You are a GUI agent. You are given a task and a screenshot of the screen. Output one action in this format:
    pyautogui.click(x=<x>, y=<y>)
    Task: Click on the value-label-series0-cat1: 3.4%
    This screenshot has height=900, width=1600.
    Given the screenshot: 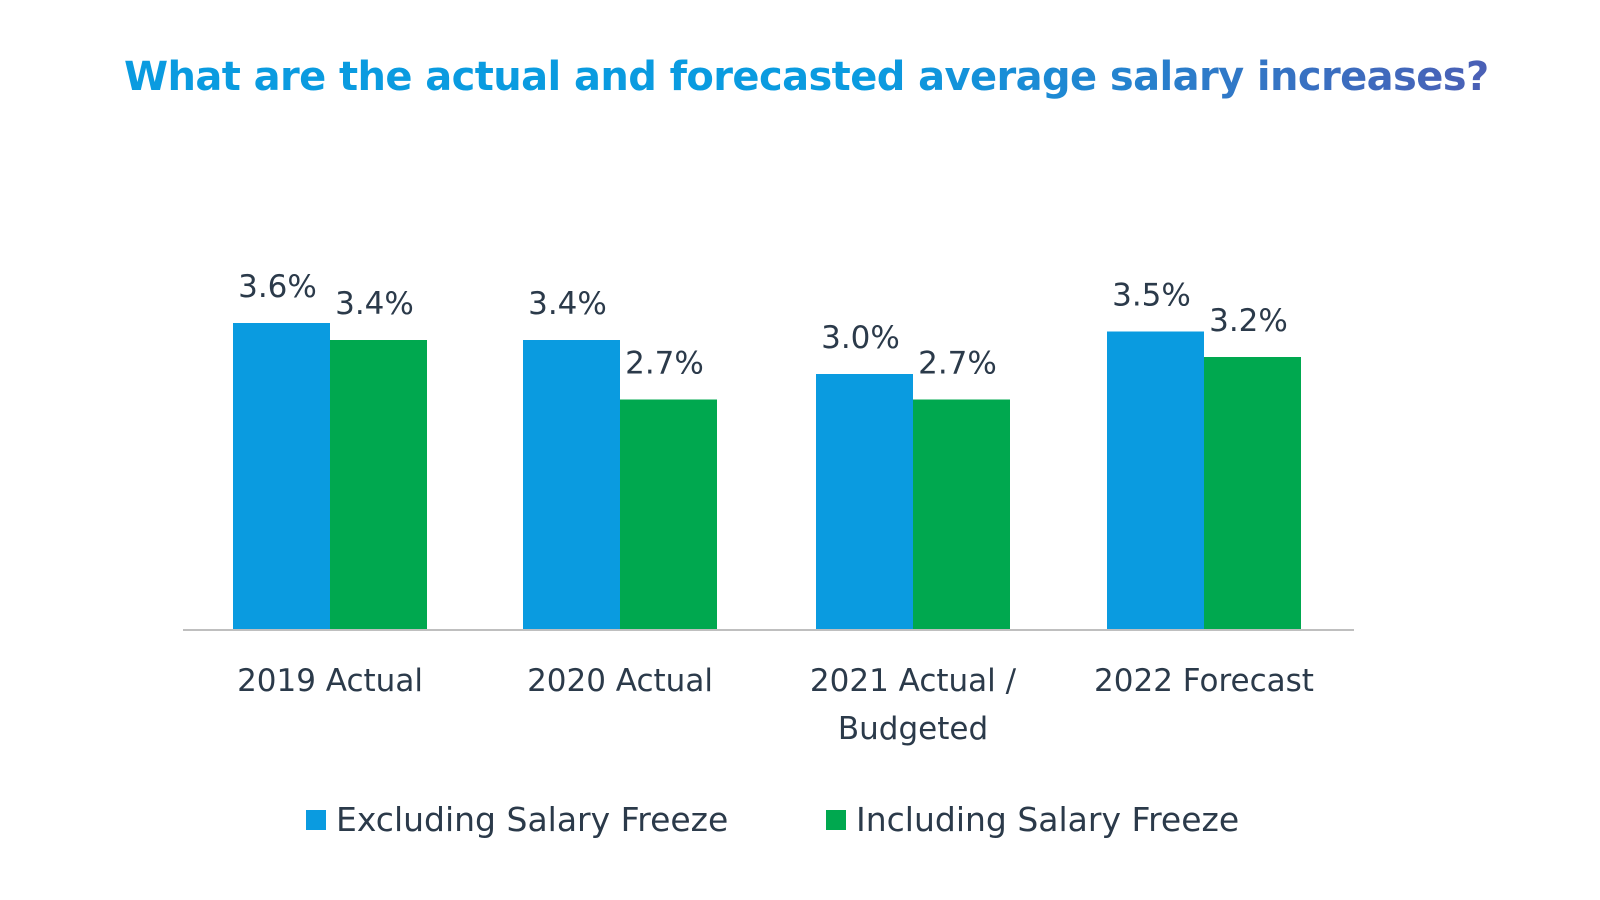 What is the action you would take?
    pyautogui.click(x=567, y=304)
    